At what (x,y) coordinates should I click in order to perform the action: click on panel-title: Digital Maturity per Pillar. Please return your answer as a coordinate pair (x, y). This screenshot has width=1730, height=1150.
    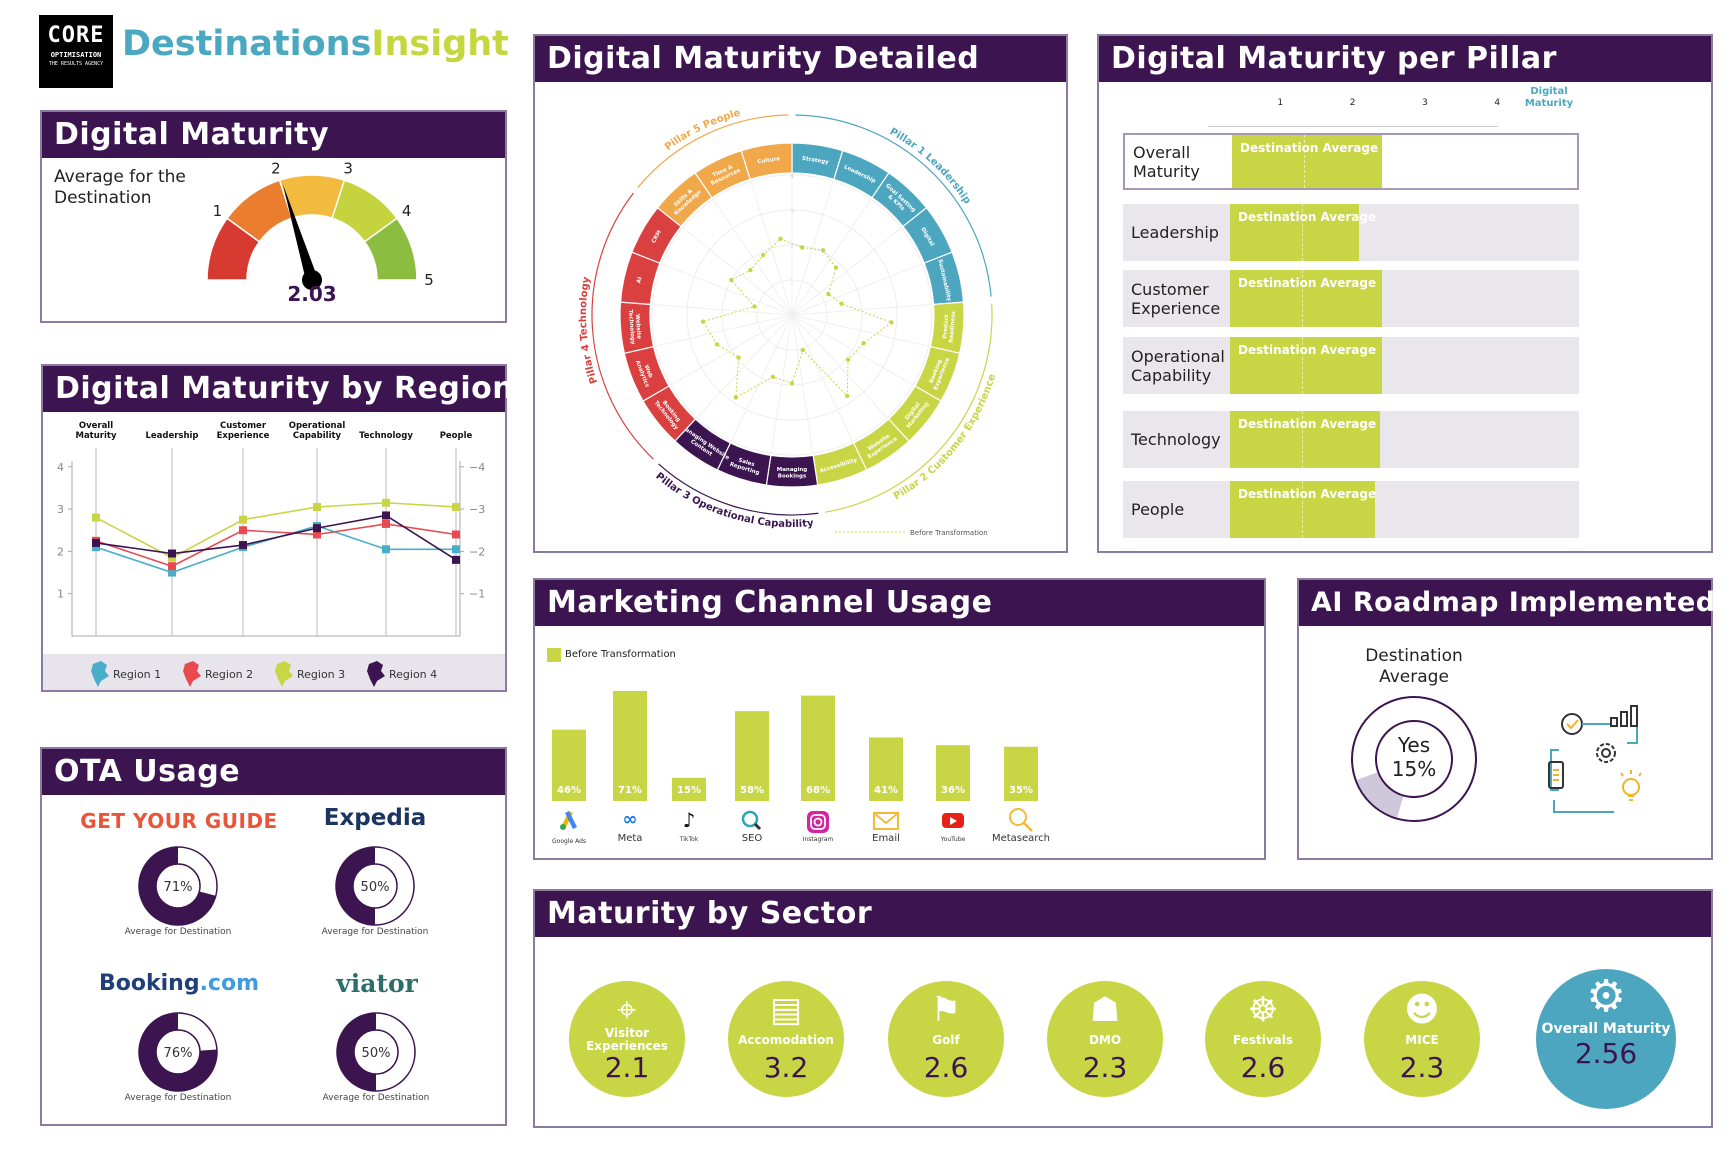
    Looking at the image, I should click on (1405, 59).